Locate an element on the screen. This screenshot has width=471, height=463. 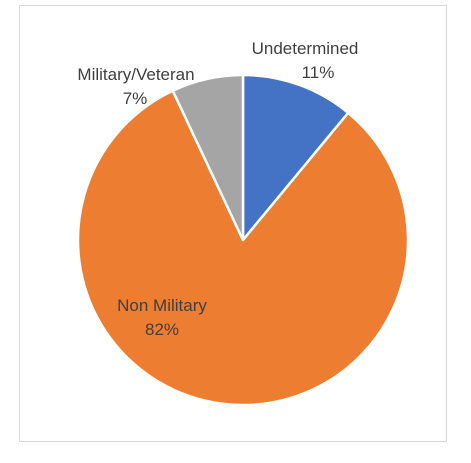
slice-pct-non-military: 82% is located at coordinates (162, 329).